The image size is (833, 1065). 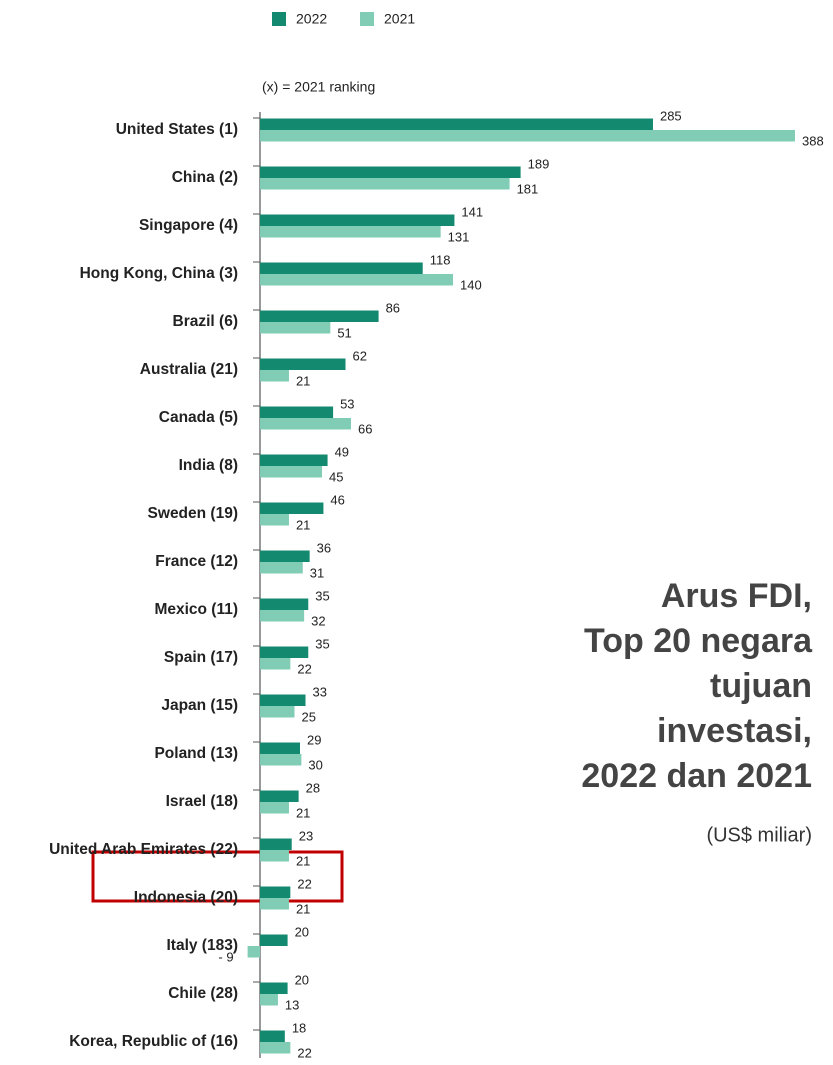 I want to click on category-label: Mexico (11), so click(x=196, y=609).